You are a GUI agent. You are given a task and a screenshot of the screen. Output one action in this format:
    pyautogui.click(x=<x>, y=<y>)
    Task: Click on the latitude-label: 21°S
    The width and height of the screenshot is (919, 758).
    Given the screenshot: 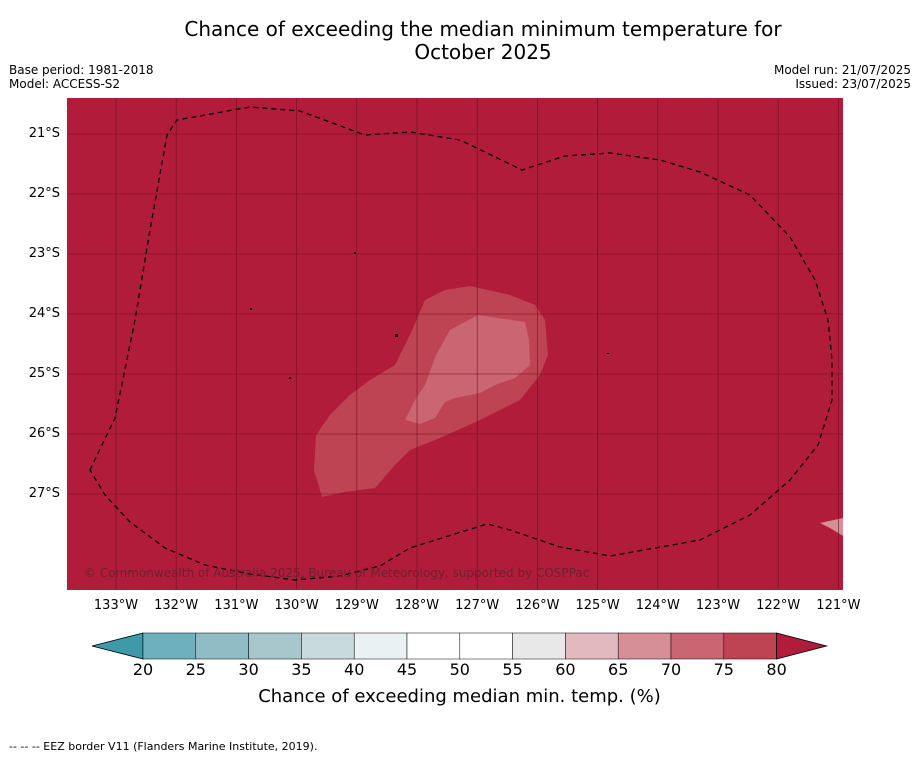 What is the action you would take?
    pyautogui.click(x=44, y=133)
    